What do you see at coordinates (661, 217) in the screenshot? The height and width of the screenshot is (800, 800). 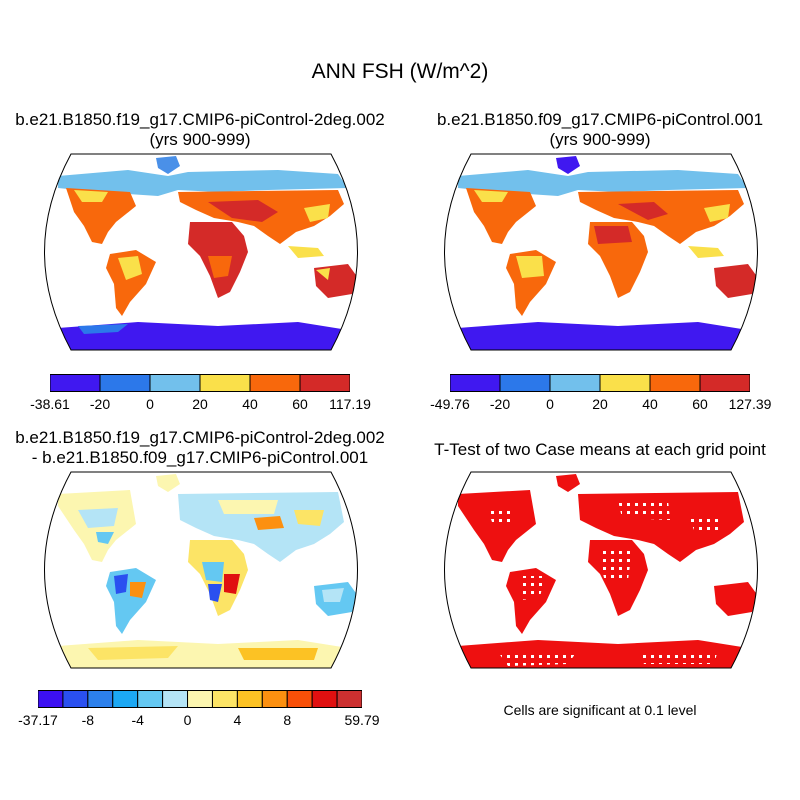 I see `panel-2-eurasia` at bounding box center [661, 217].